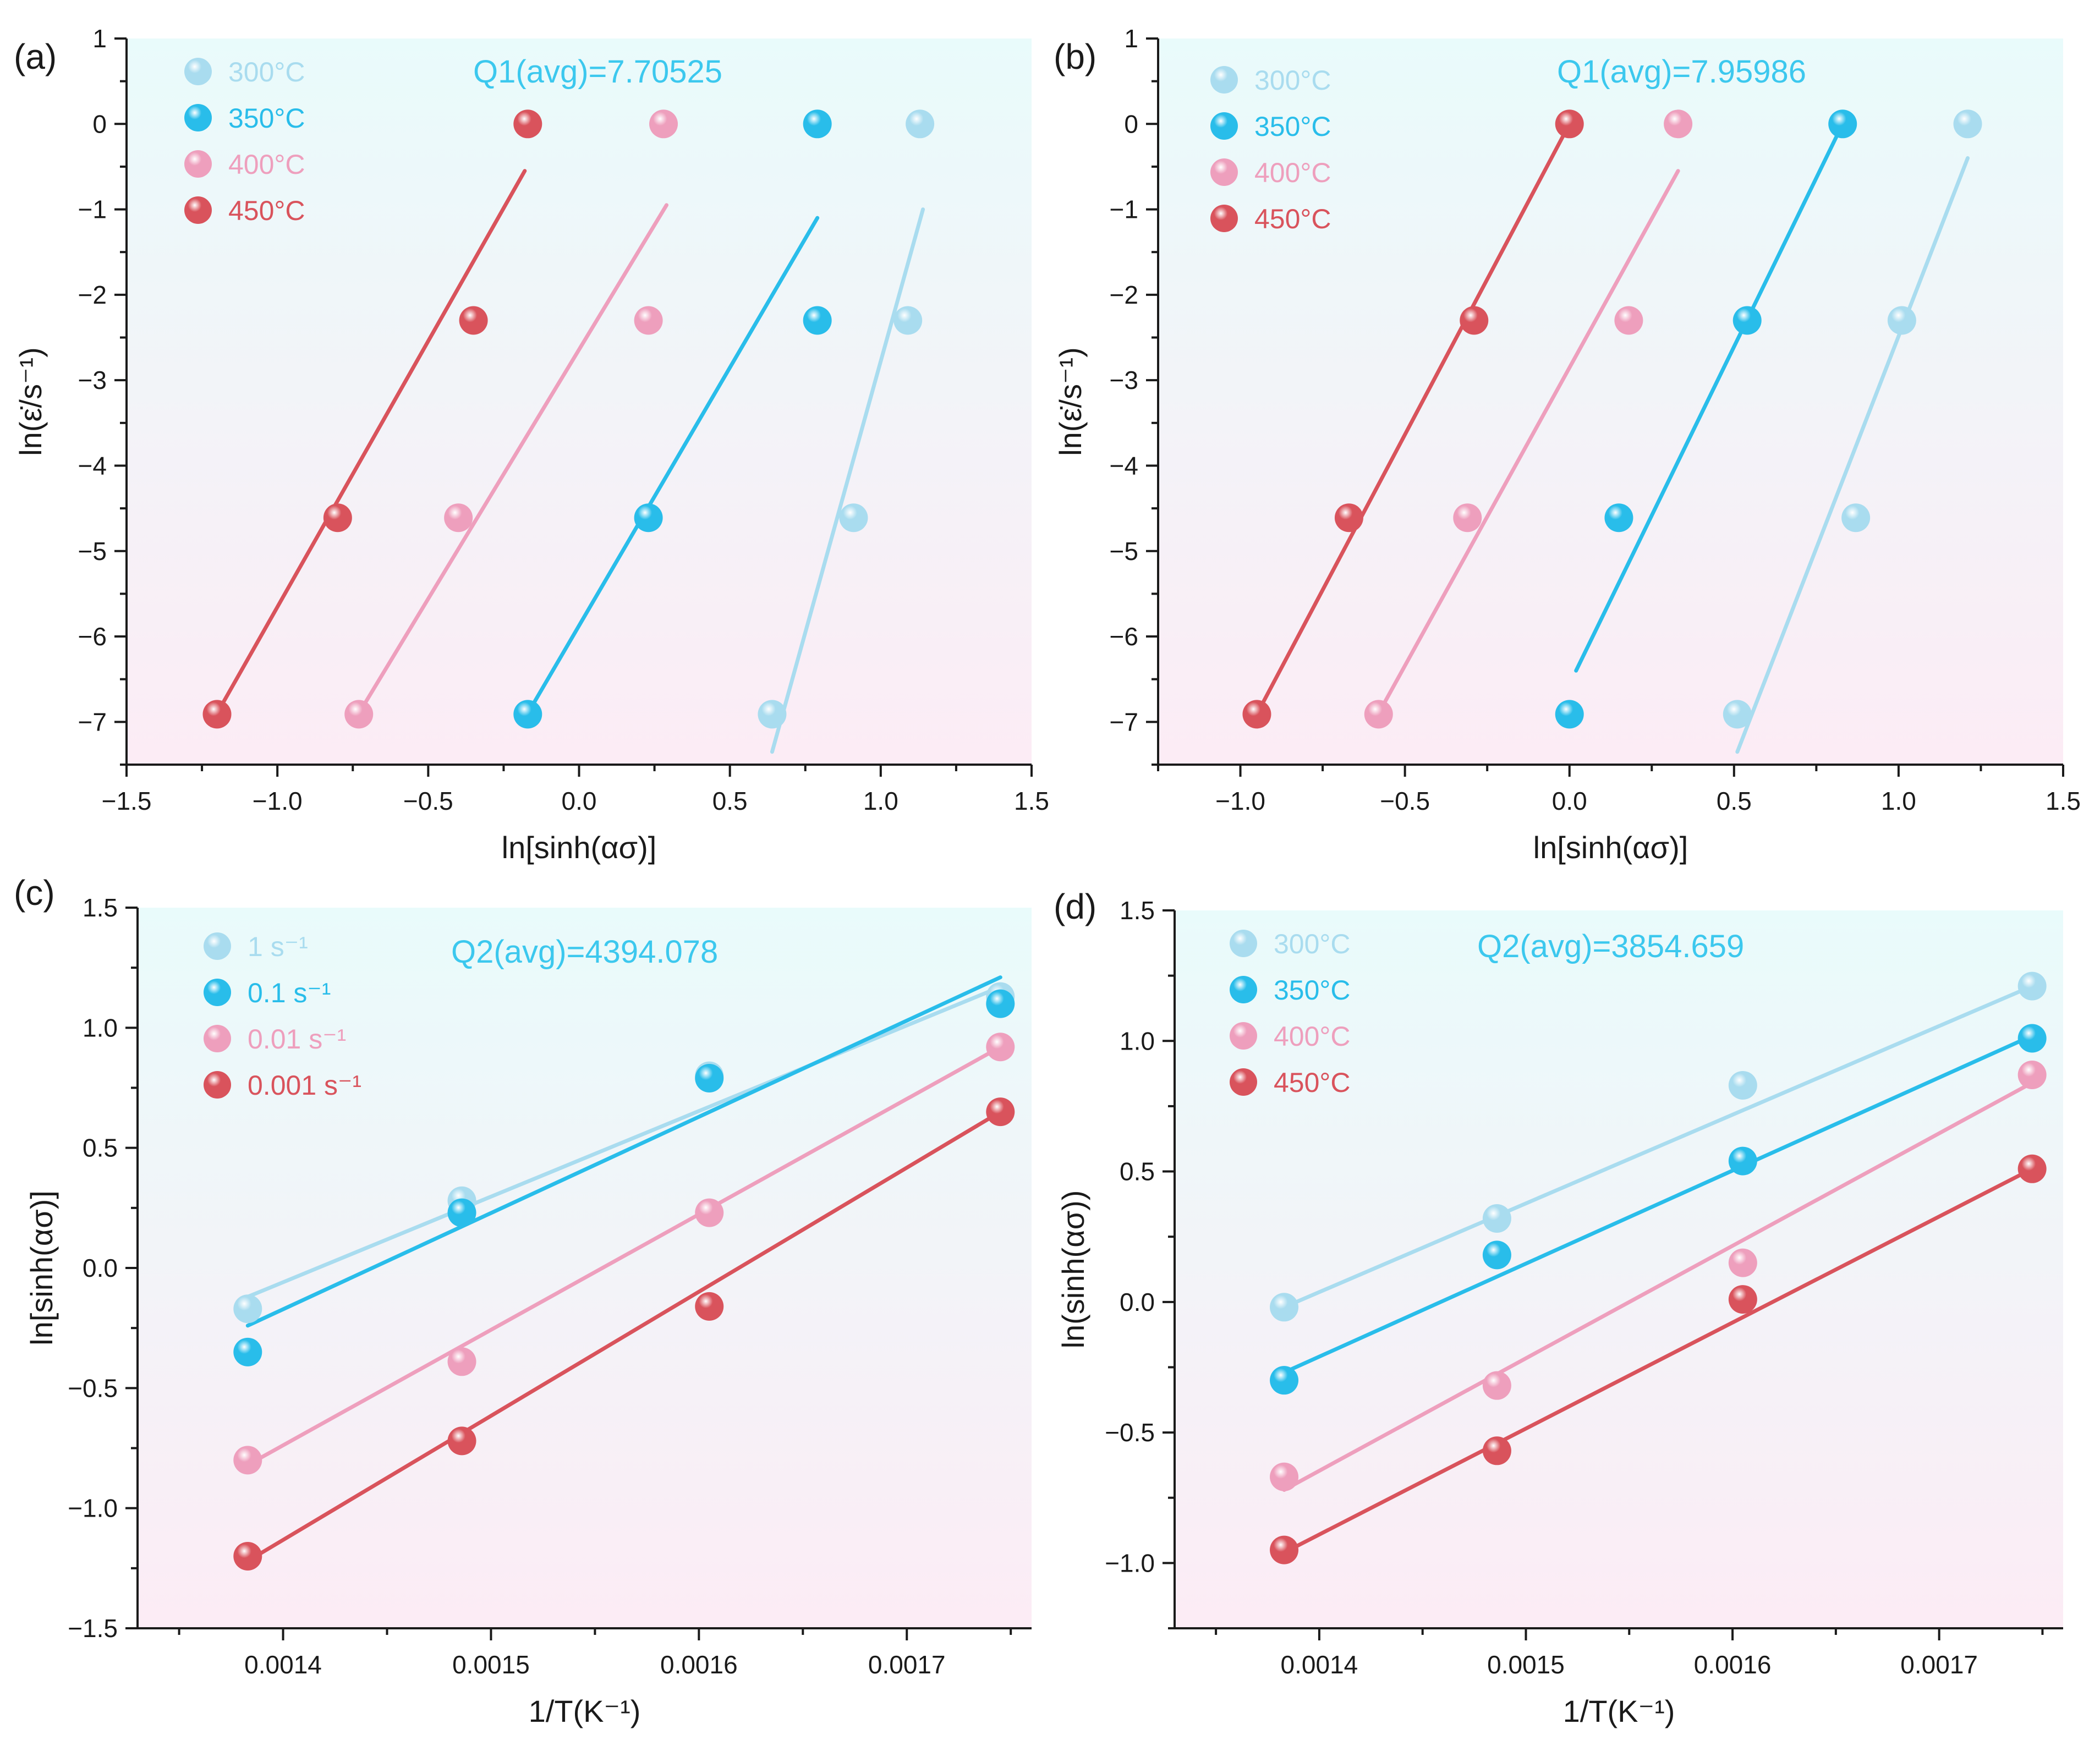 This screenshot has height=1746, width=2100. What do you see at coordinates (297, 1039) in the screenshot?
I see `legend-label: 0.01 s⁻¹` at bounding box center [297, 1039].